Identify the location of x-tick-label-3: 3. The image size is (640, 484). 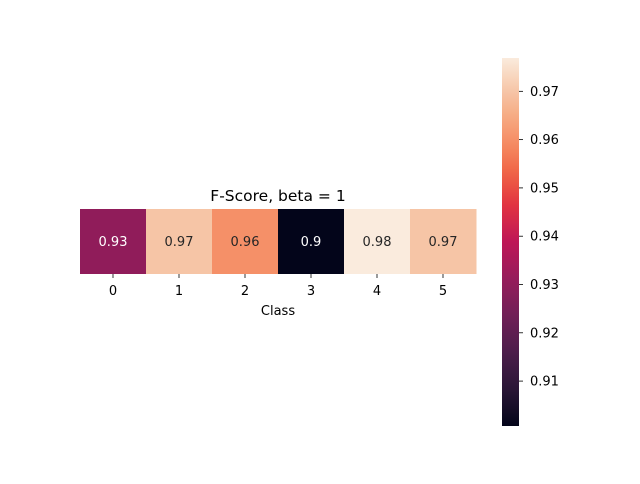
(311, 291).